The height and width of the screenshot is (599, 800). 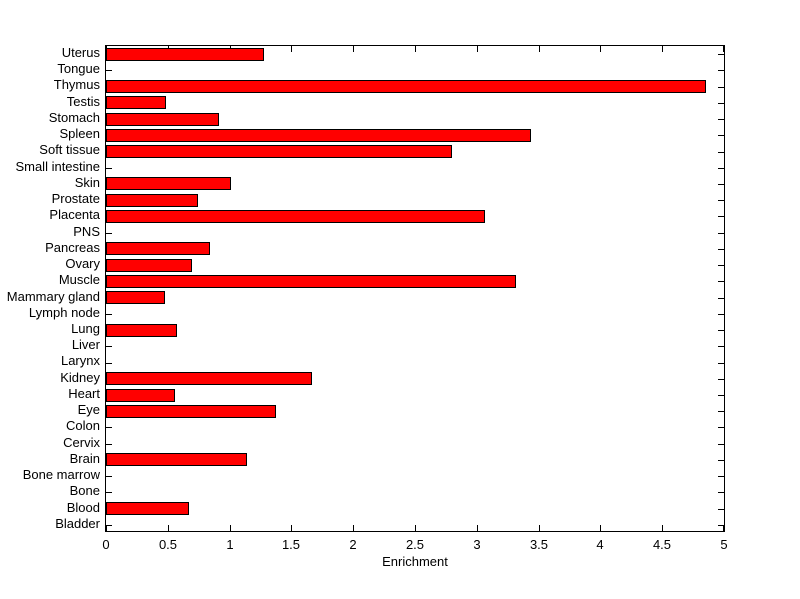 I want to click on category-label: Muscle, so click(x=79, y=280).